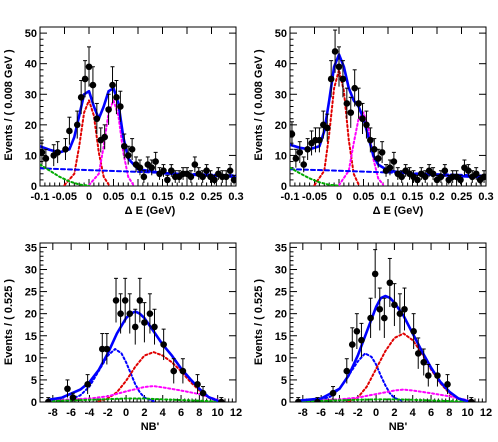  I want to click on plot-frame, so click(138, 322).